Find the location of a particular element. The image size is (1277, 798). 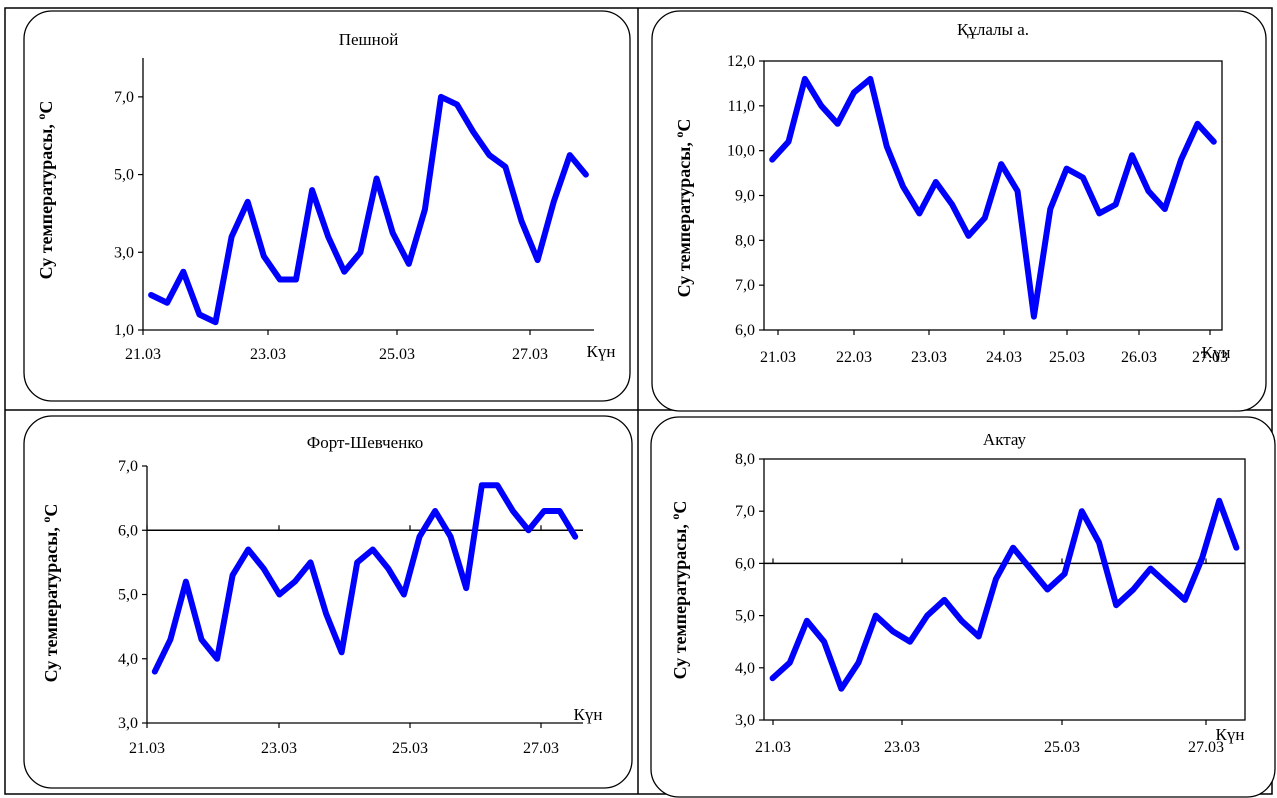

y-tick-label: 9,0 is located at coordinates (745, 196).